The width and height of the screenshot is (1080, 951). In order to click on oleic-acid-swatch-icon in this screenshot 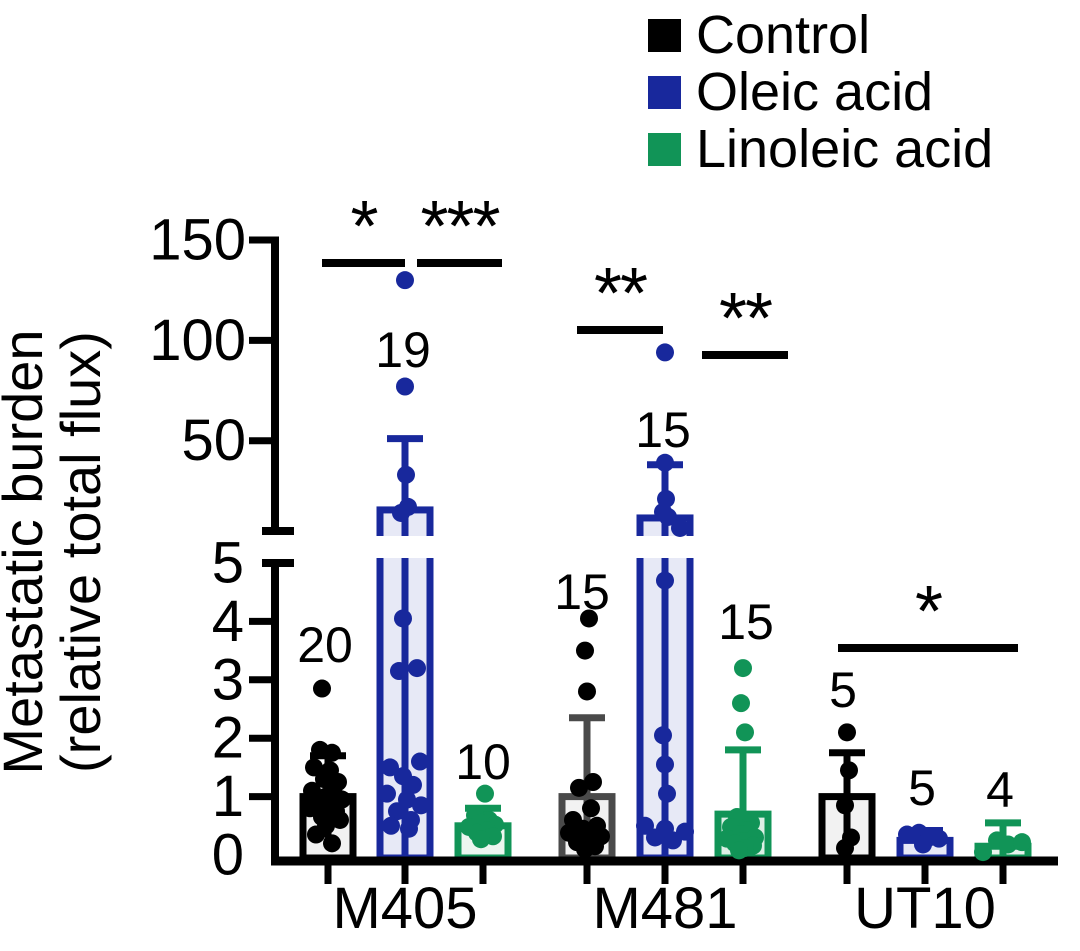, I will do `click(664, 92)`.